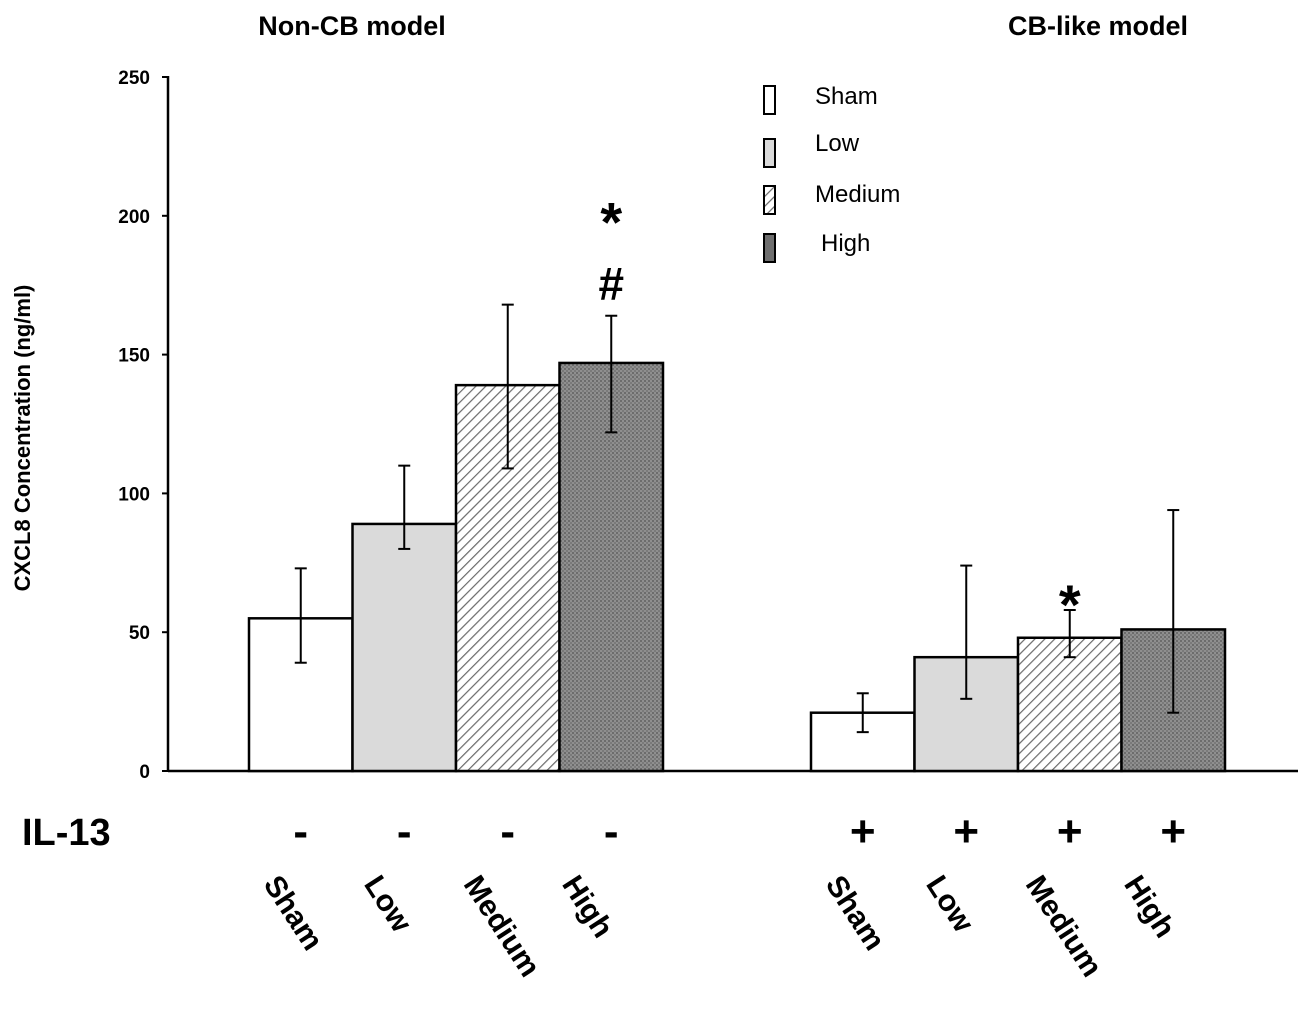 Image resolution: width=1306 pixels, height=1015 pixels. Describe the element at coordinates (846, 96) in the screenshot. I see `legend-label-sham: Sham` at that location.